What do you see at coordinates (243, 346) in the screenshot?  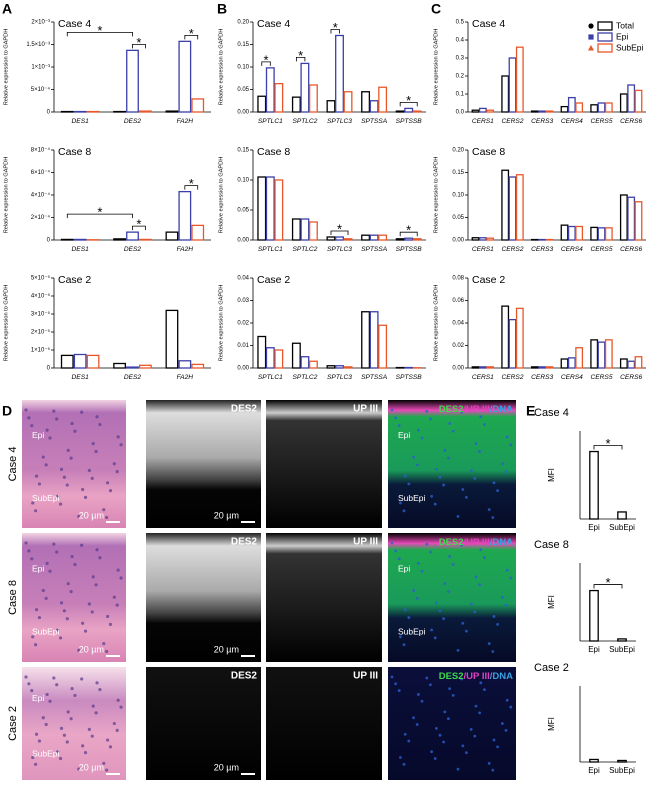 I see `y-tick-label: 0.01` at bounding box center [243, 346].